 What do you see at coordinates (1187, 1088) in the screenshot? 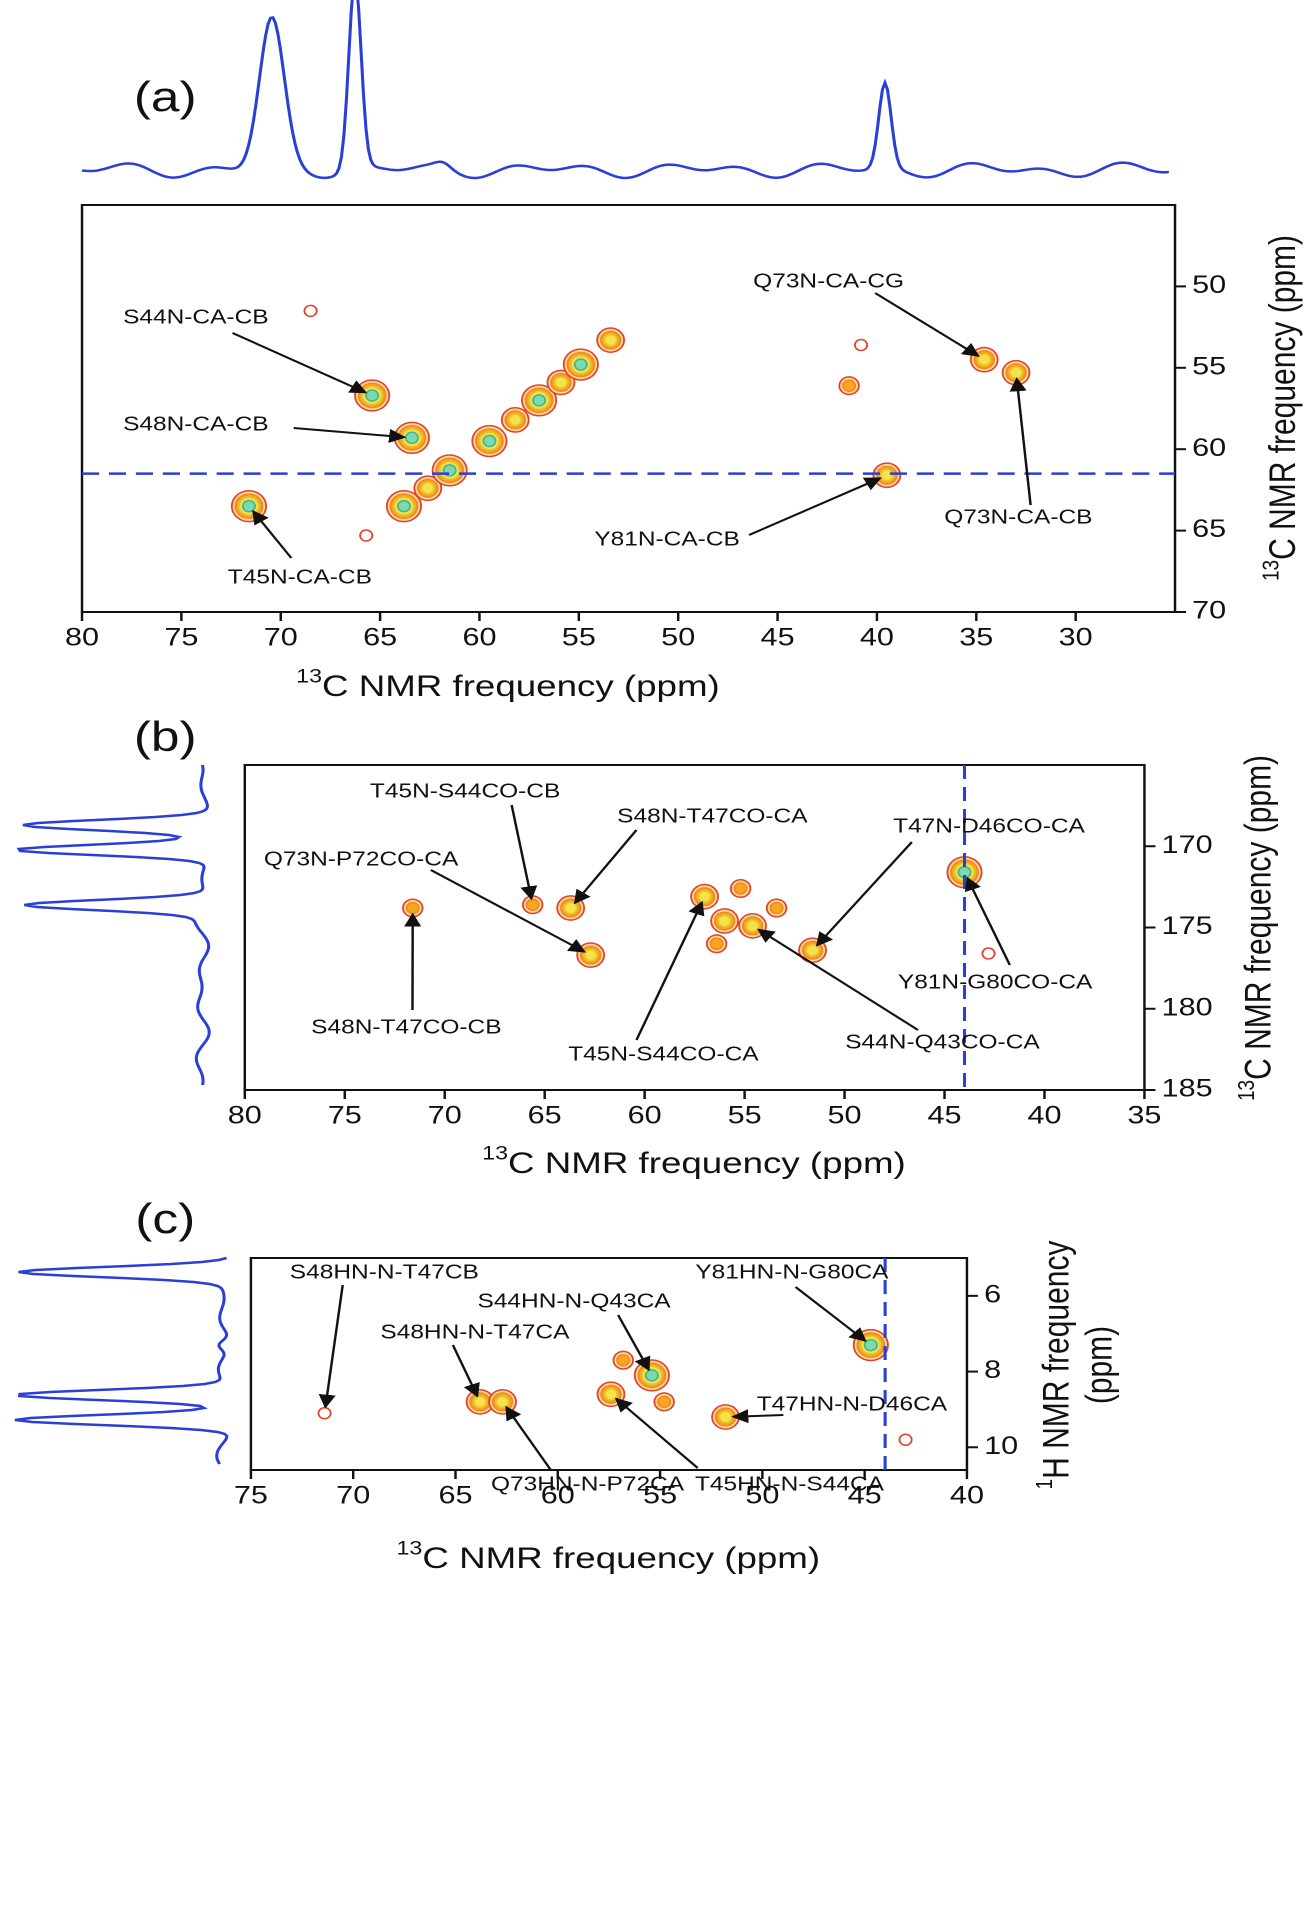
I see `y-tick-label: 185` at bounding box center [1187, 1088].